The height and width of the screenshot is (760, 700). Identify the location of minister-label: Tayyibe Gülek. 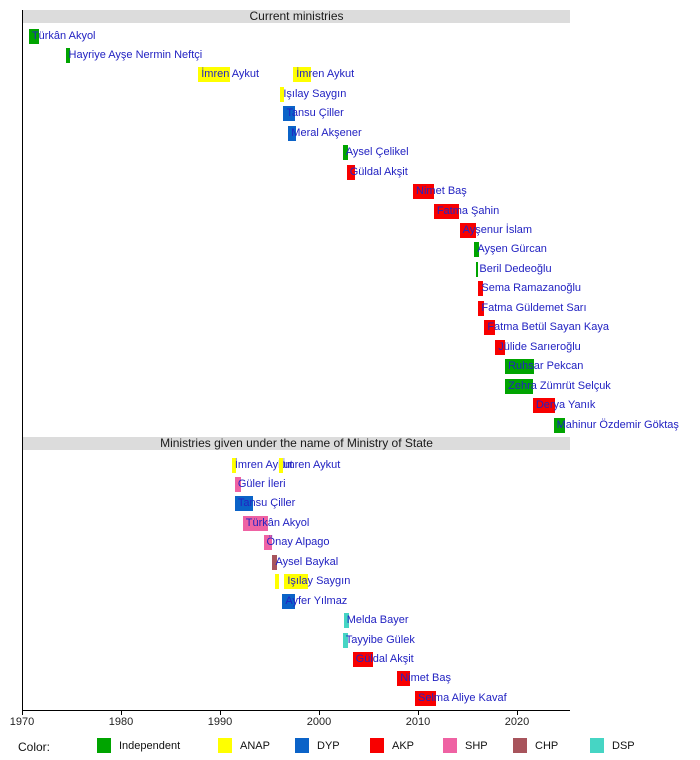
(380, 639).